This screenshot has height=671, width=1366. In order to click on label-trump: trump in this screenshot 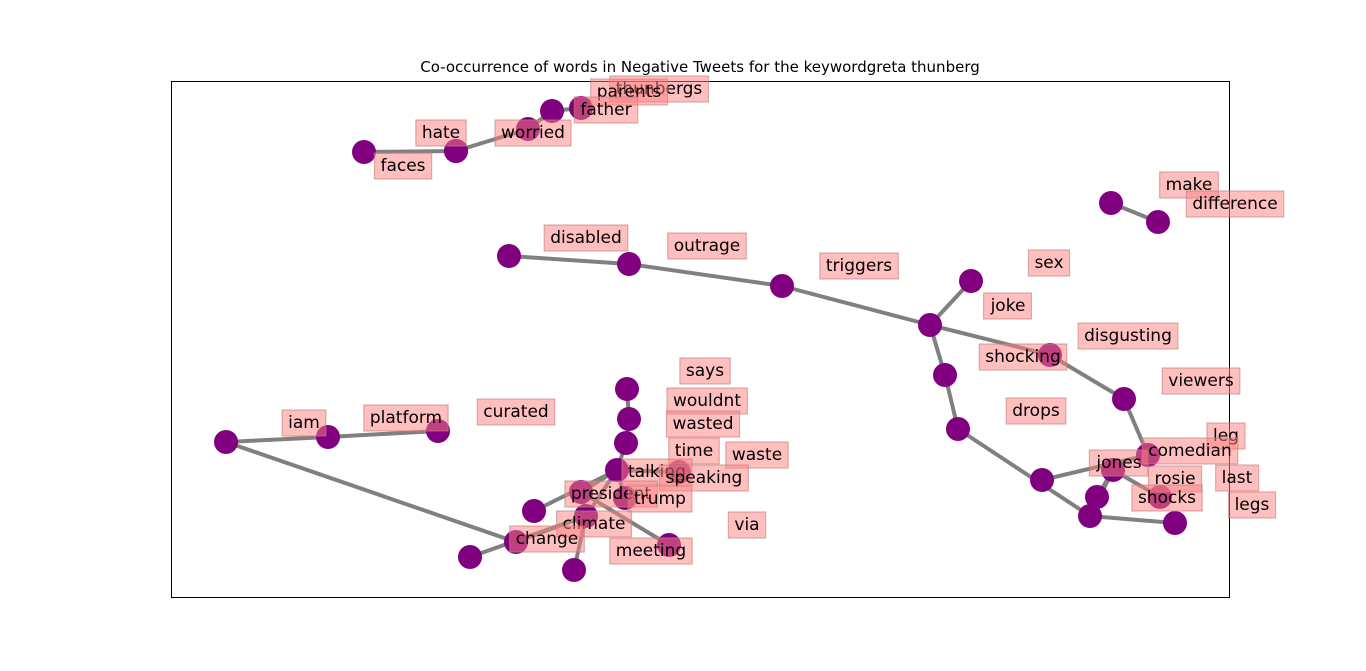, I will do `click(660, 499)`.